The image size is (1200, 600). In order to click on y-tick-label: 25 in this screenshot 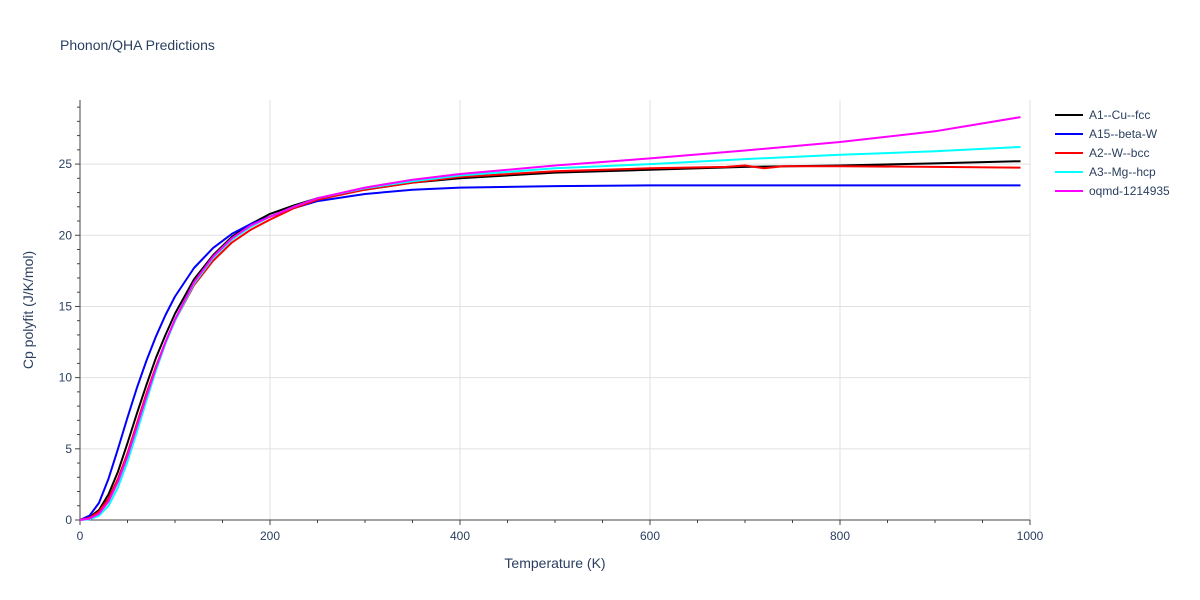, I will do `click(66, 164)`.